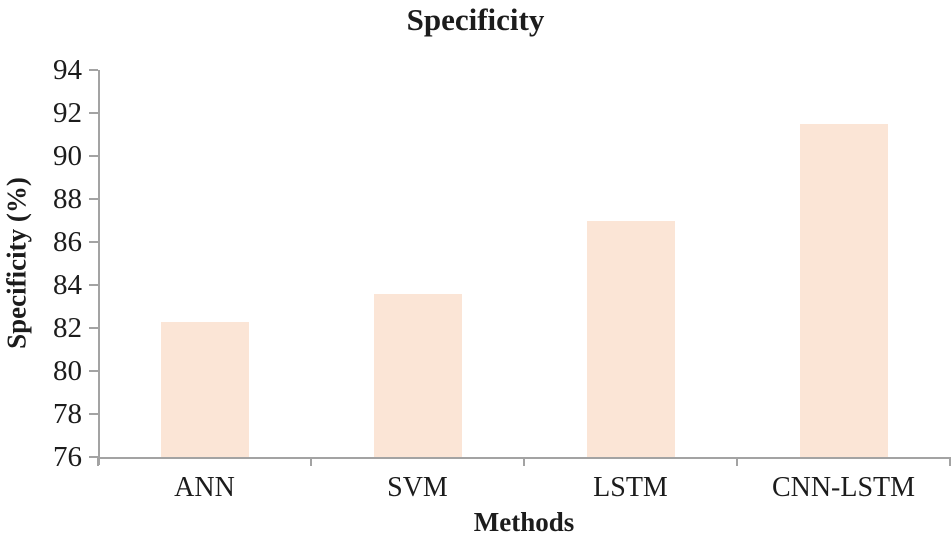 The height and width of the screenshot is (547, 951). What do you see at coordinates (67, 285) in the screenshot?
I see `y-tick-label: 84` at bounding box center [67, 285].